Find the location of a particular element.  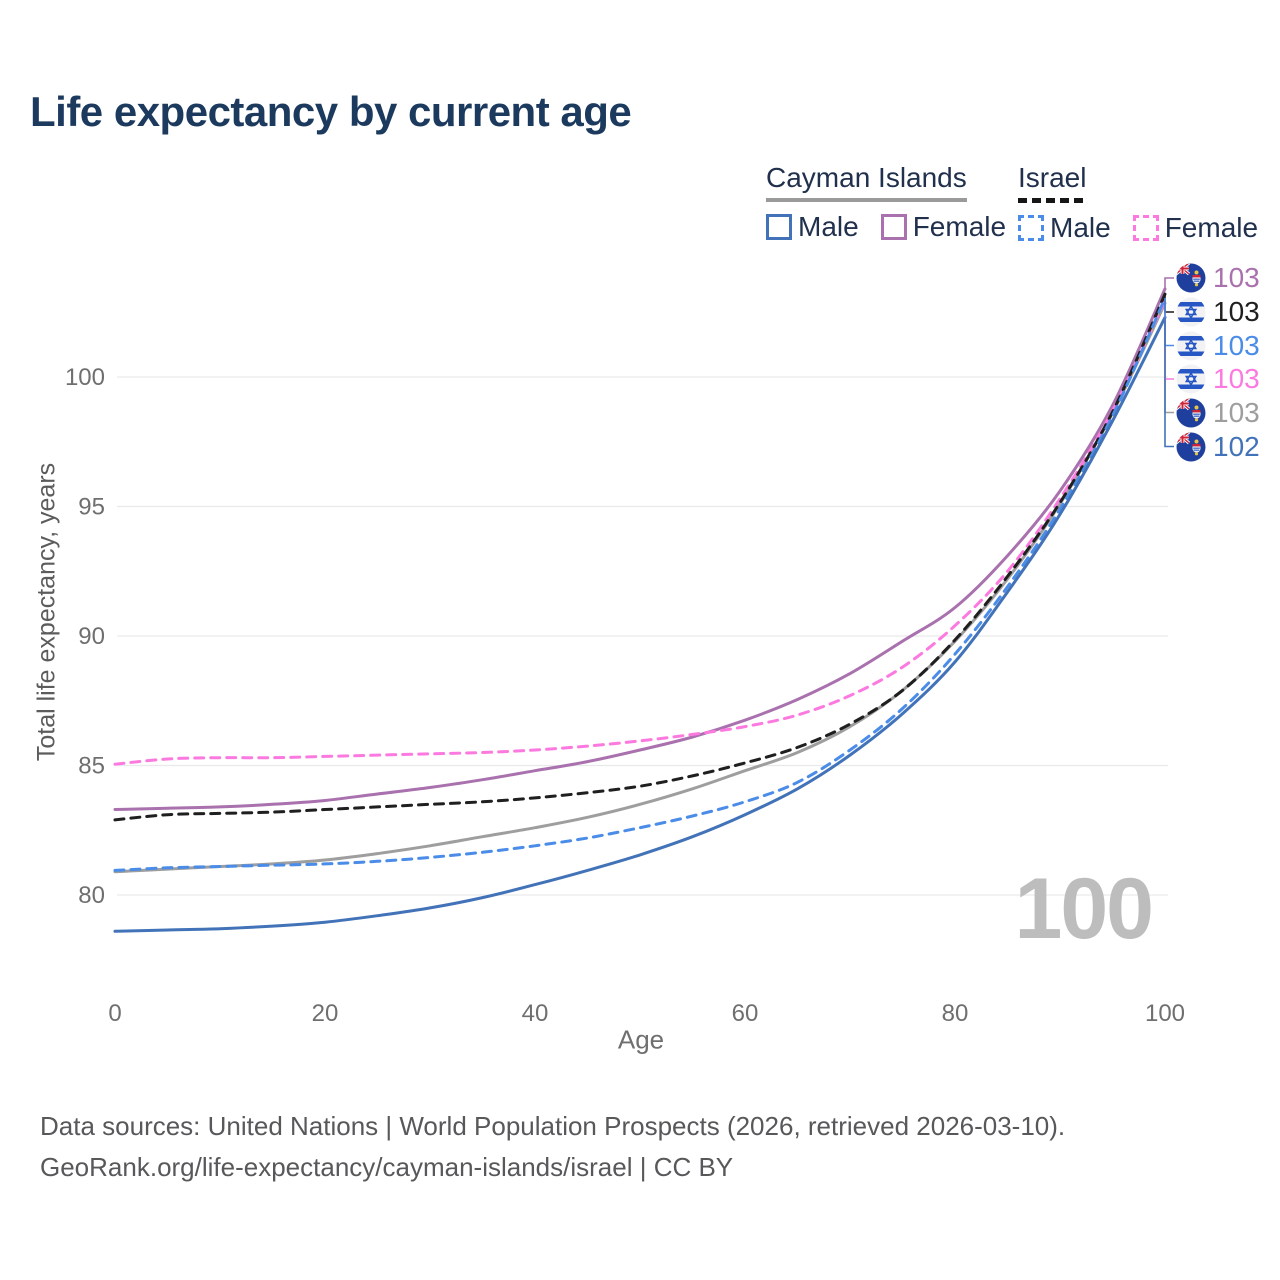

legend-item-cayman-islands-male: Male is located at coordinates (812, 227).